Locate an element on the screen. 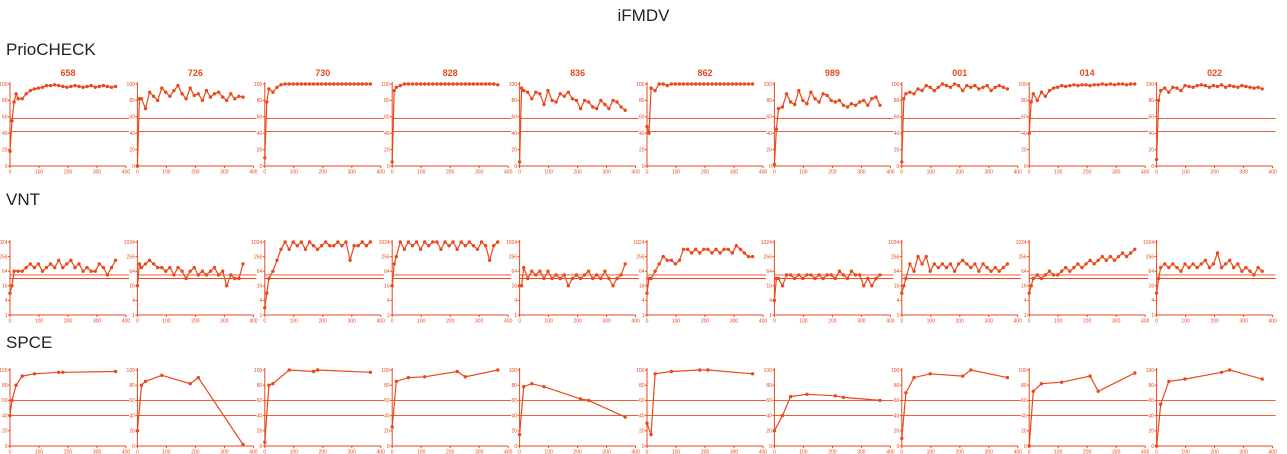 The width and height of the screenshot is (1287, 454). panel-26-ytick-label-2: 40 is located at coordinates (769, 416).